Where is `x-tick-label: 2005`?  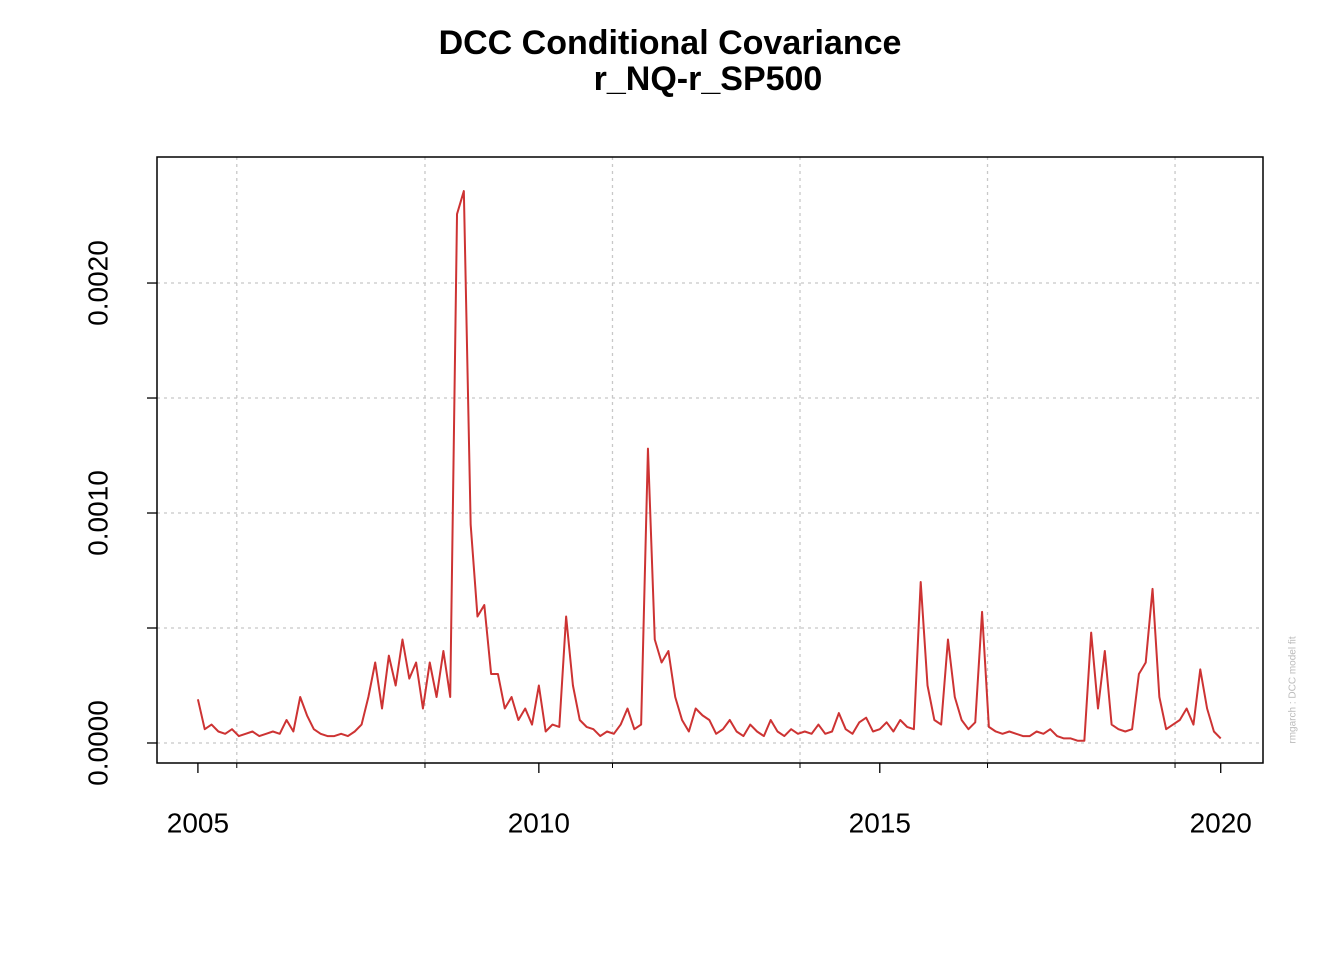 x-tick-label: 2005 is located at coordinates (198, 822).